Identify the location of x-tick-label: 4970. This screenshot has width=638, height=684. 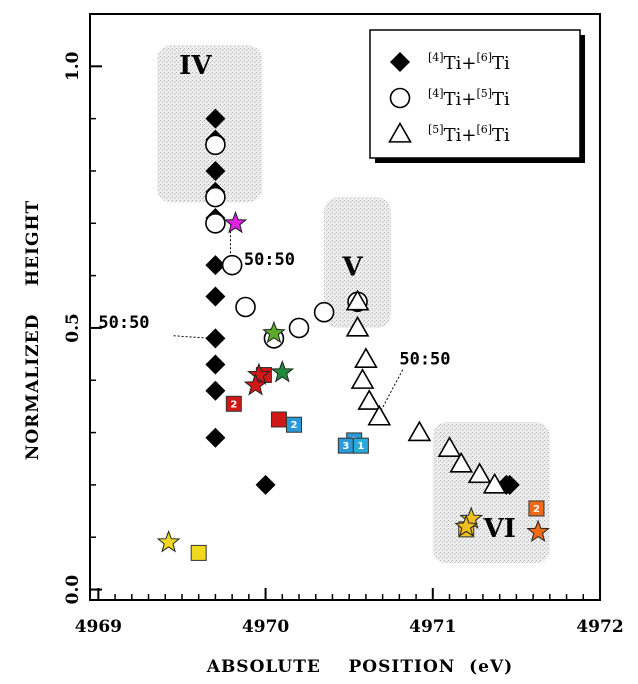
(265, 627).